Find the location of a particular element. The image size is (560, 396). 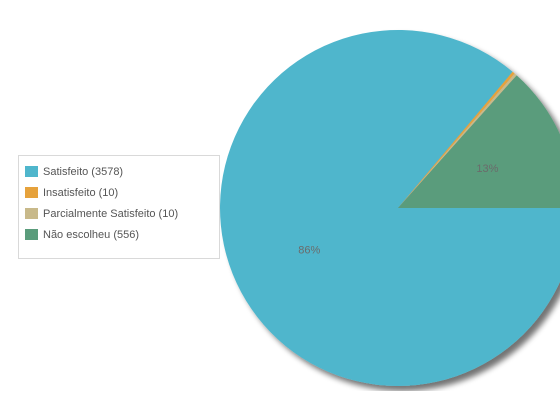

legend-label-nao-escolheu: Não escolheu (556) is located at coordinates (91, 234).